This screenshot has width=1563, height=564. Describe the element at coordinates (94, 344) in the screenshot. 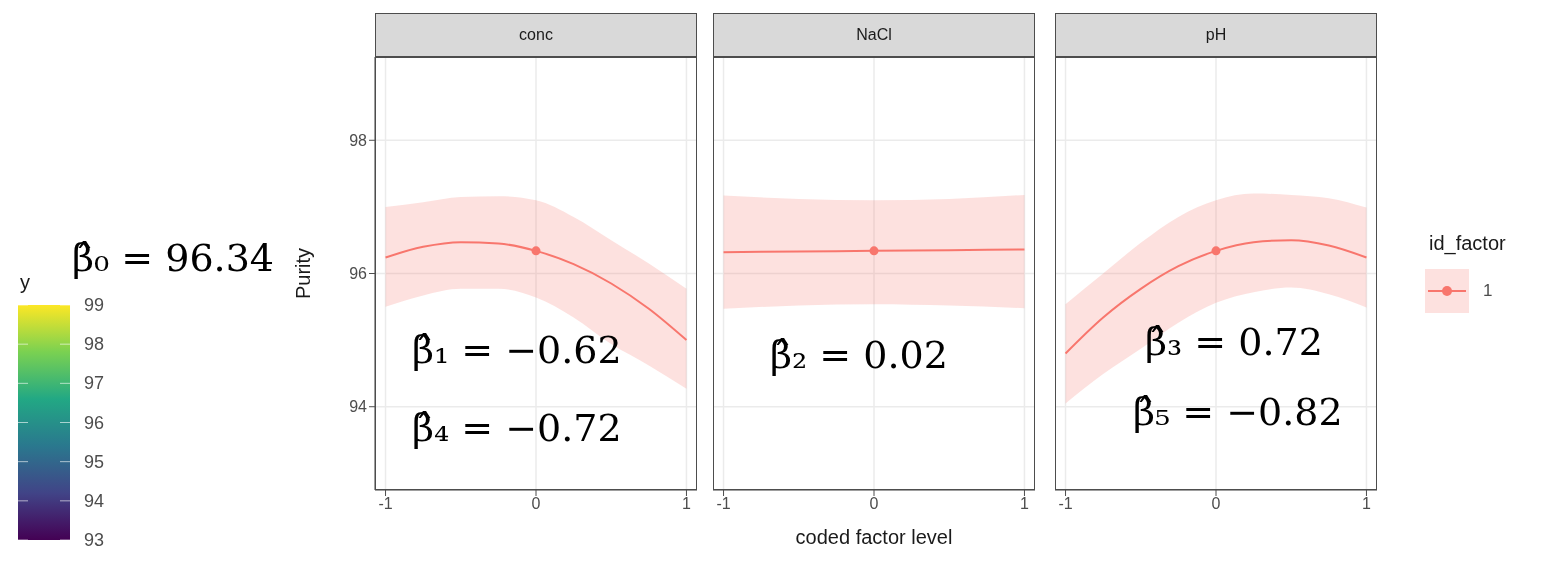

I see `color-bar-label: 98` at that location.